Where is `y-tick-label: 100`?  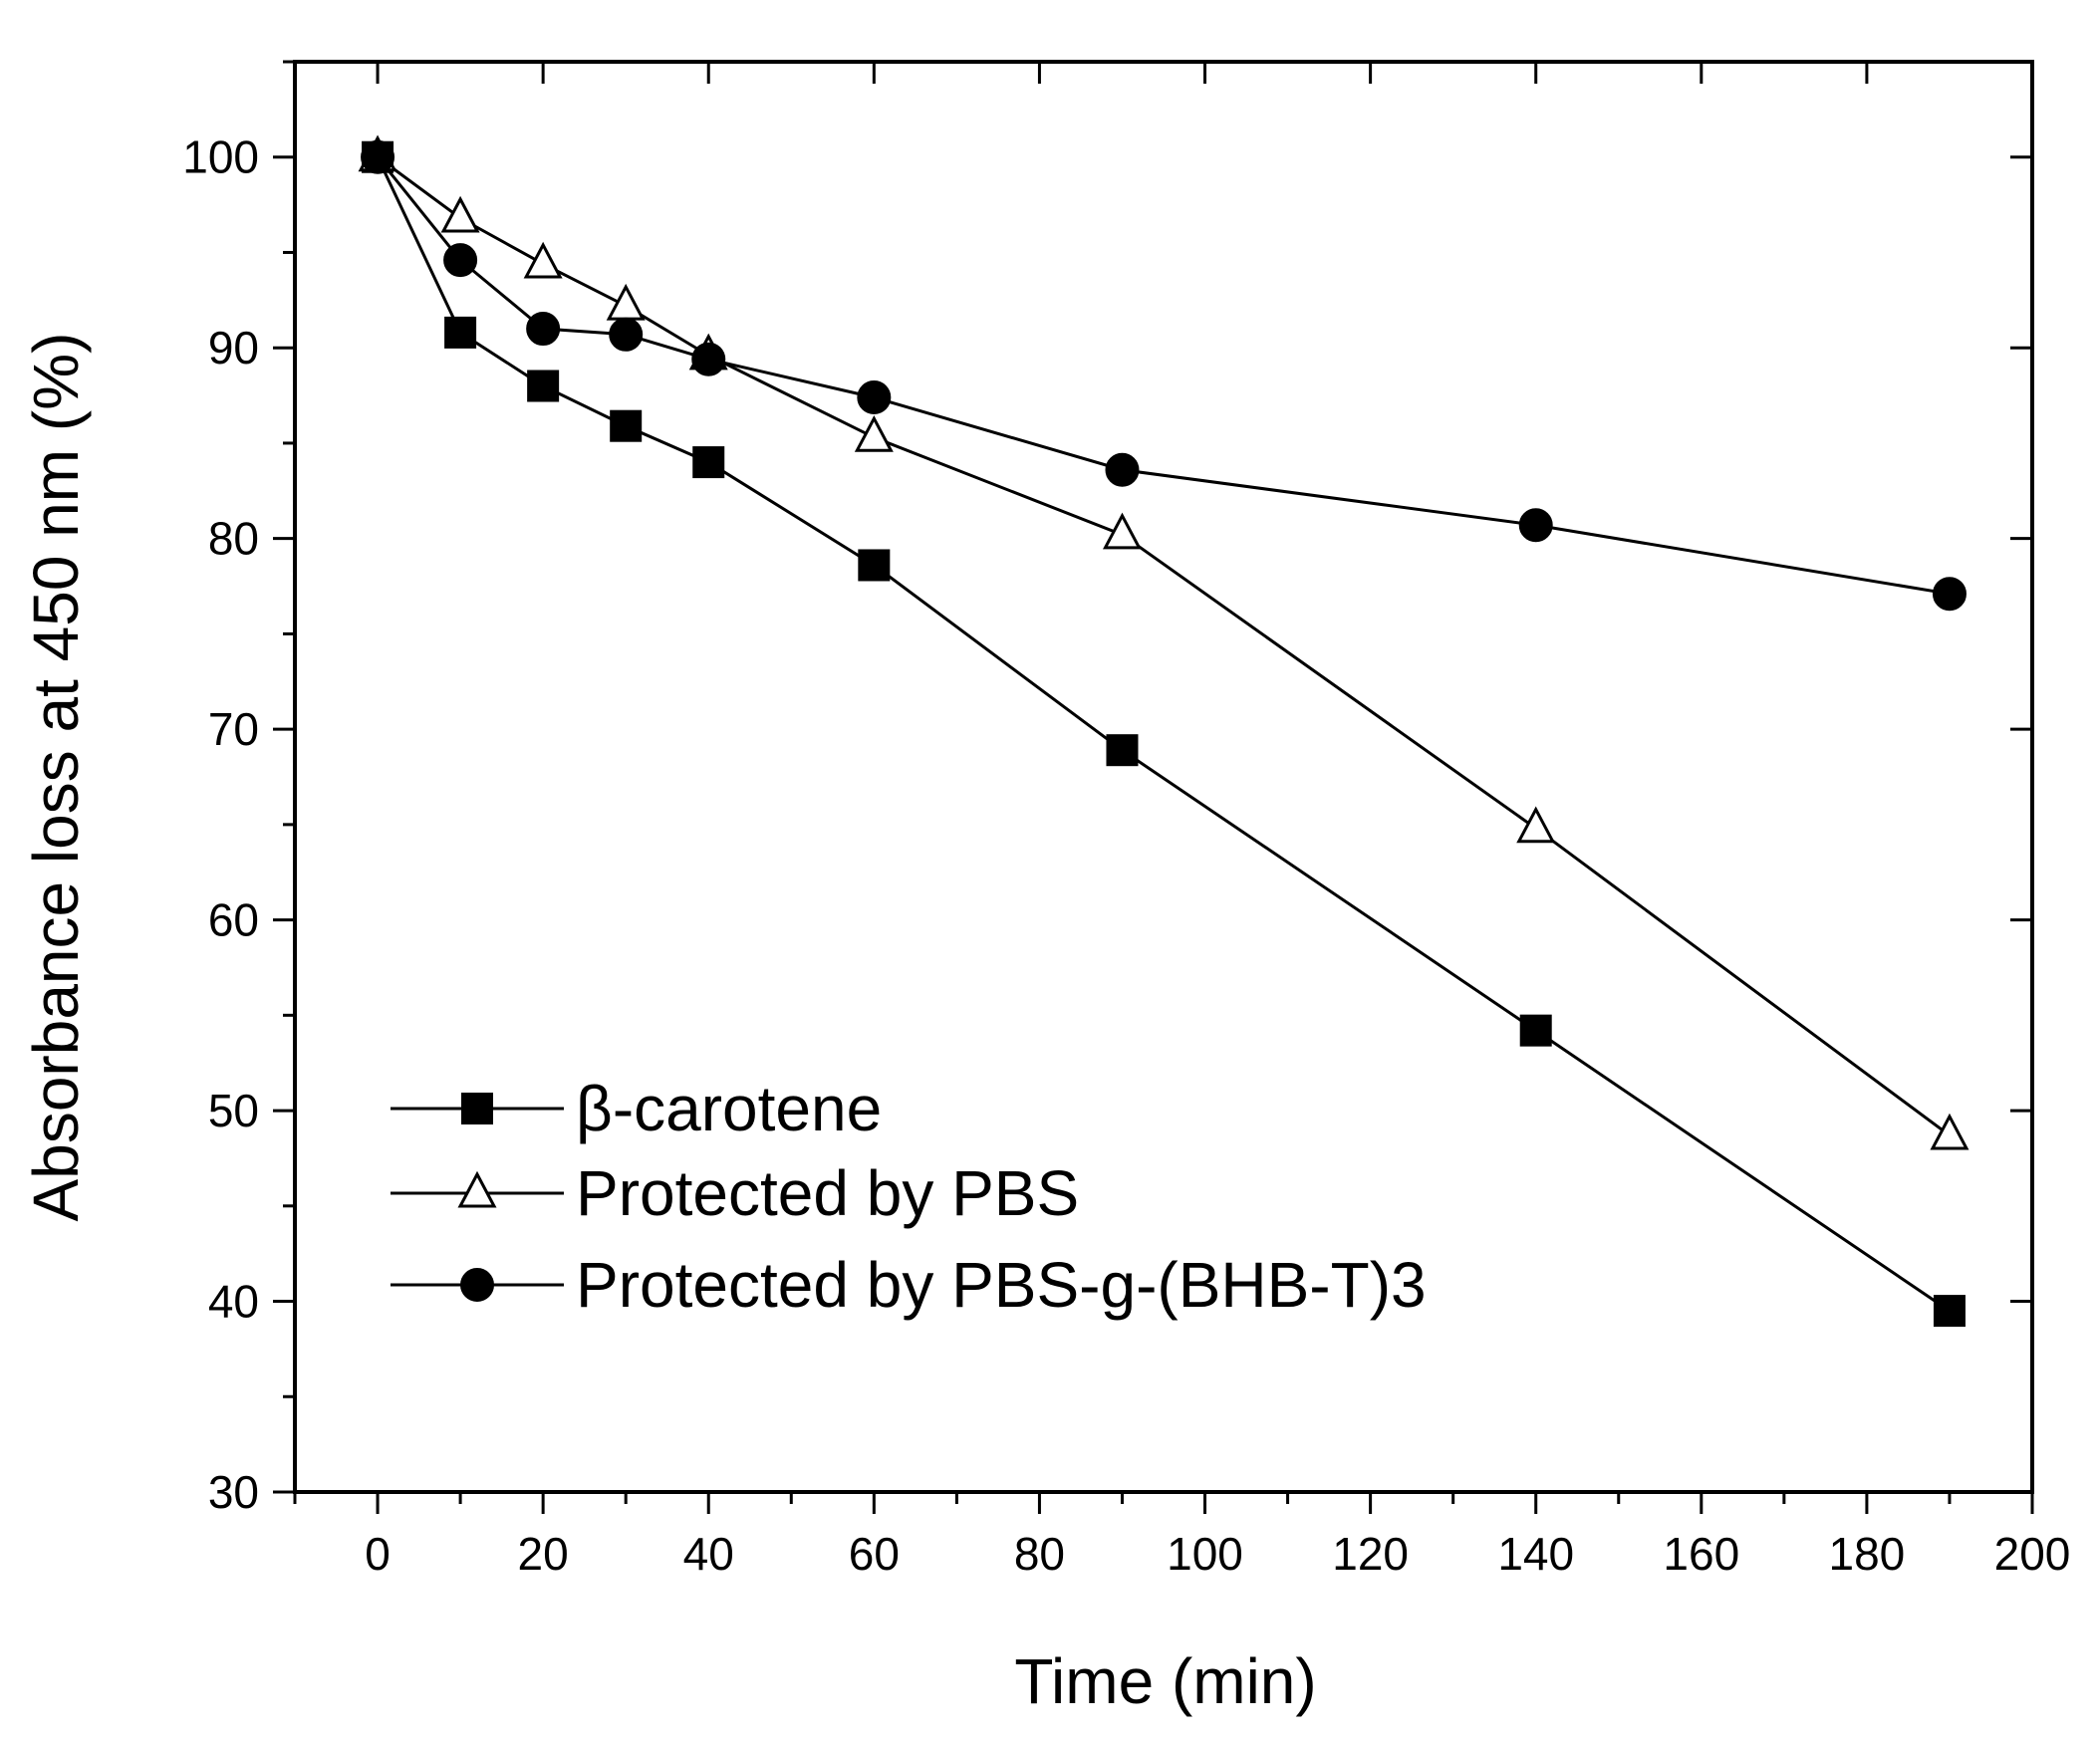 y-tick-label: 100 is located at coordinates (220, 157).